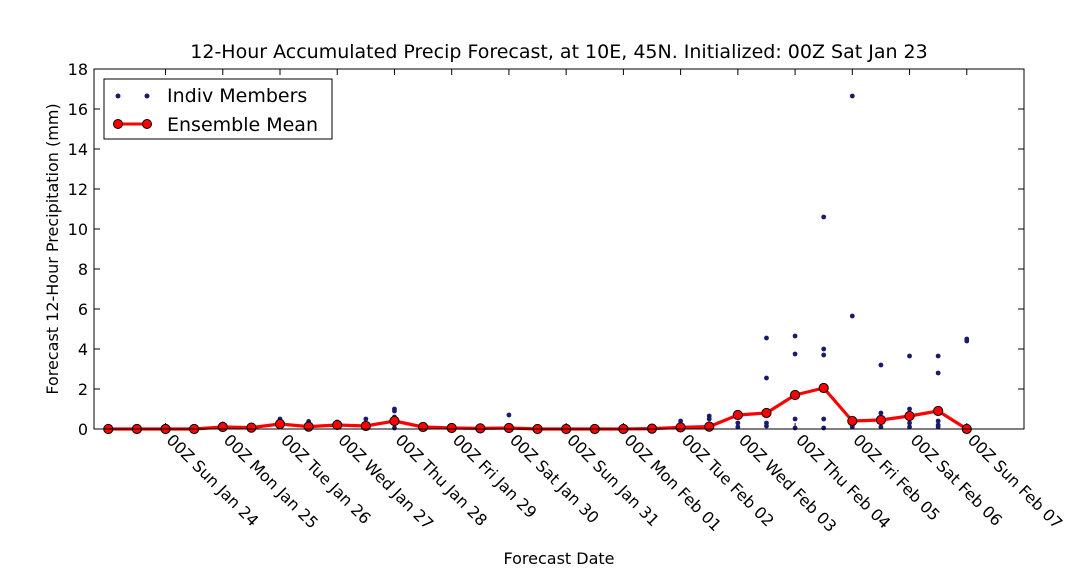 This screenshot has height=575, width=1091. Describe the element at coordinates (78, 229) in the screenshot. I see `y-tick-label: 10` at that location.